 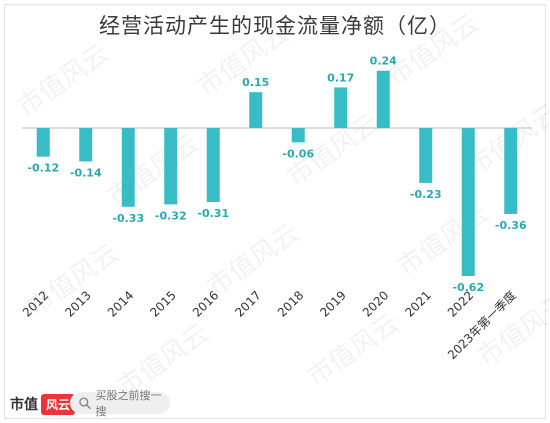 What do you see at coordinates (426, 194) in the screenshot?
I see `data-label: -0.23` at bounding box center [426, 194].